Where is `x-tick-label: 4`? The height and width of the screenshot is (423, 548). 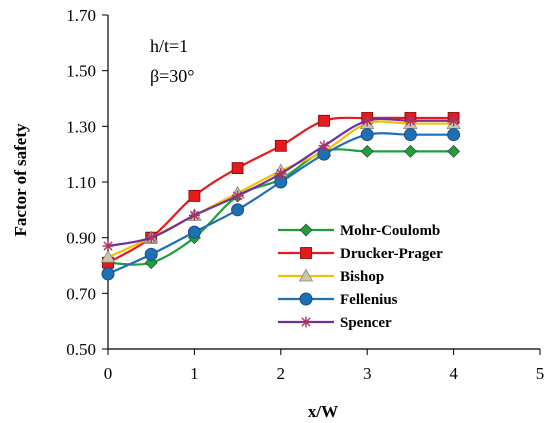 x-tick-label: 4 is located at coordinates (453, 373).